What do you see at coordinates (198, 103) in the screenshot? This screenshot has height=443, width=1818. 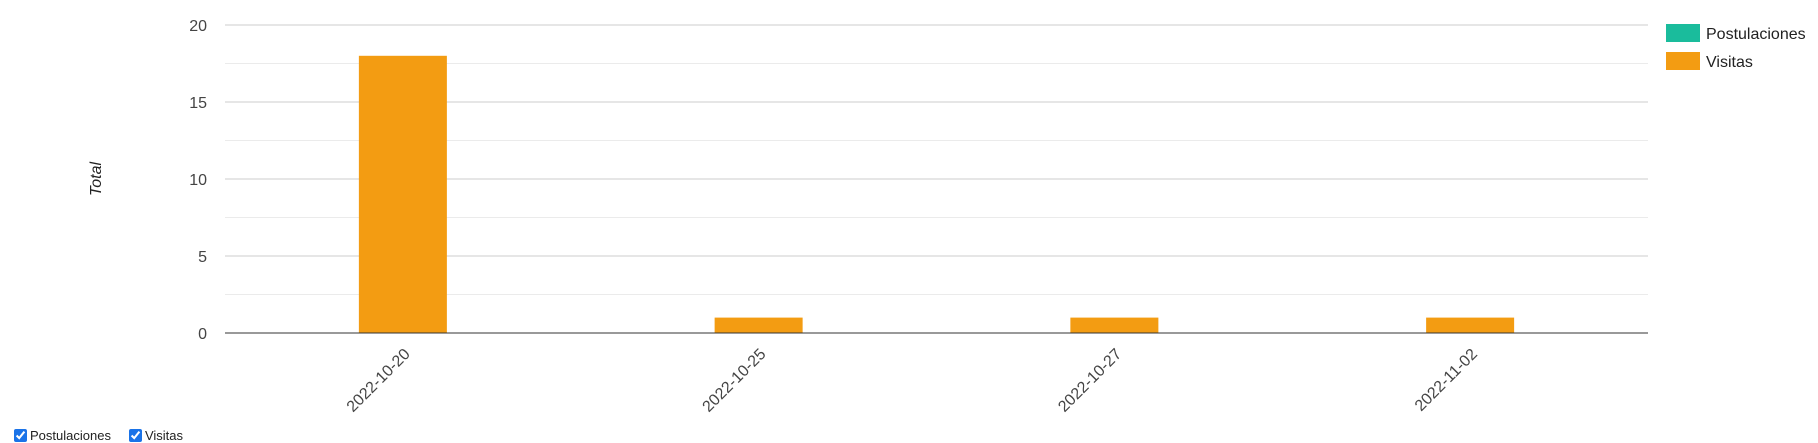 I see `y-tick-label: 15` at bounding box center [198, 103].